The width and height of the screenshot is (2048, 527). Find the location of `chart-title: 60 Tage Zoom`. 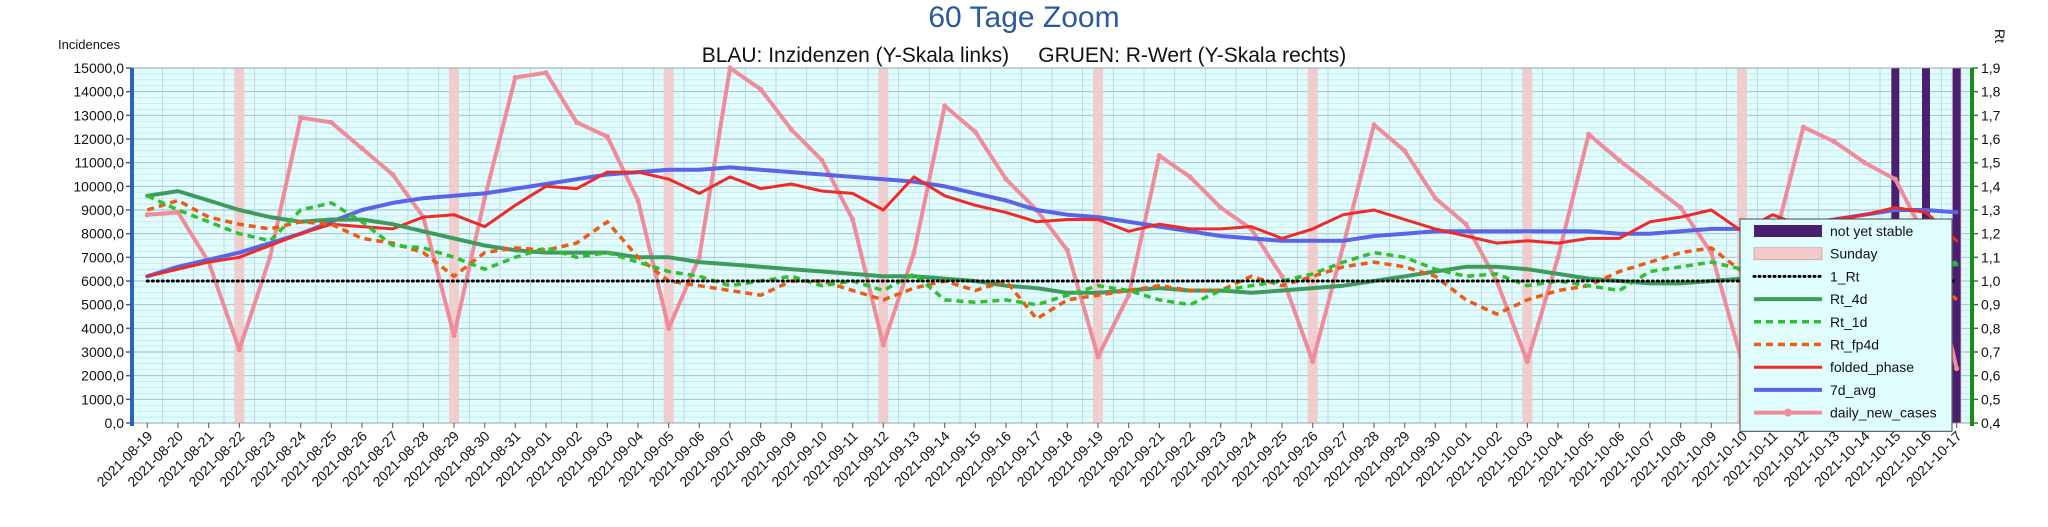

chart-title: 60 Tage Zoom is located at coordinates (1023, 17).